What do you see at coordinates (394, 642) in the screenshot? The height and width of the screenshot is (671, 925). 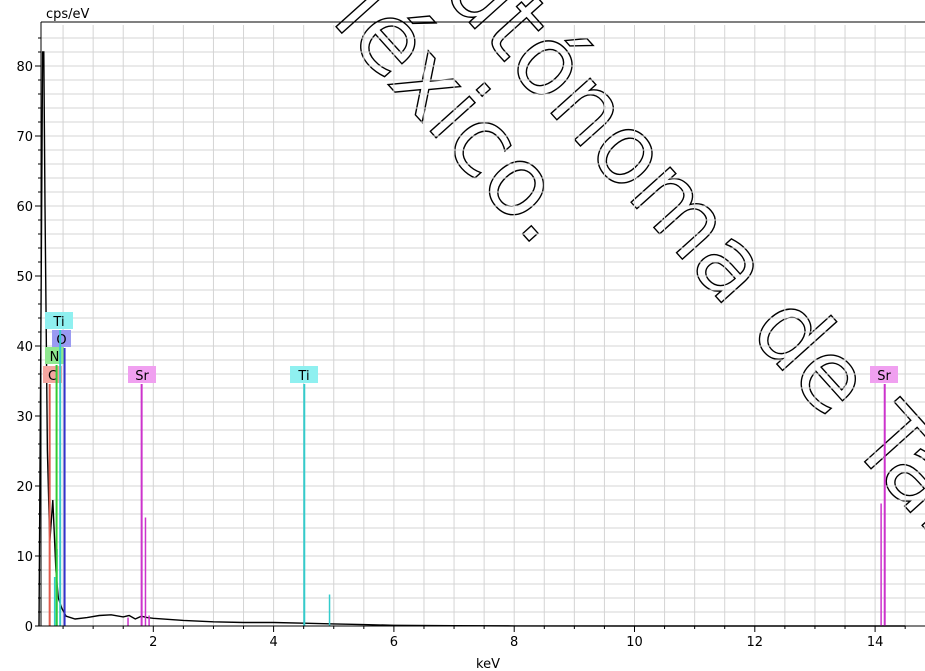 I see `x-tick-label: 6` at bounding box center [394, 642].